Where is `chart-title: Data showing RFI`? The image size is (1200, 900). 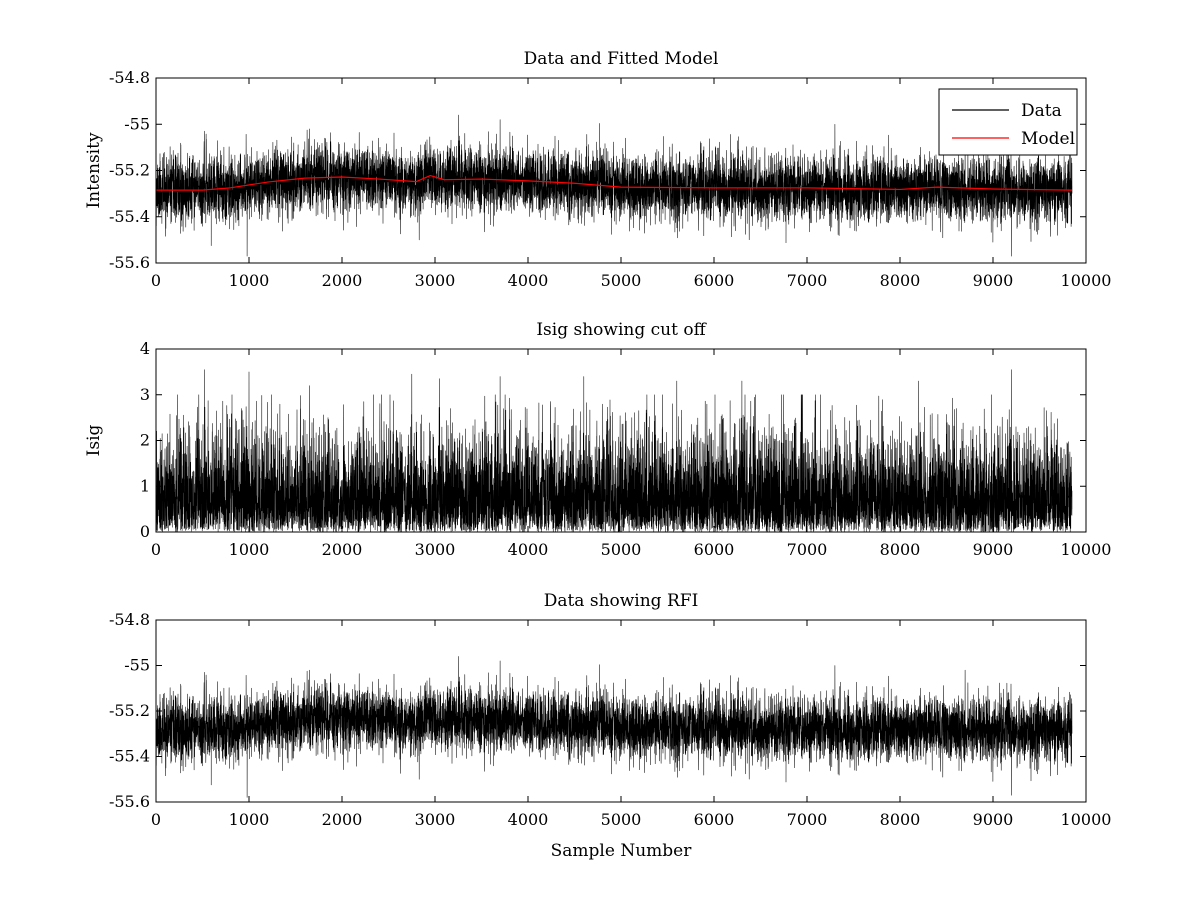 chart-title: Data showing RFI is located at coordinates (621, 601).